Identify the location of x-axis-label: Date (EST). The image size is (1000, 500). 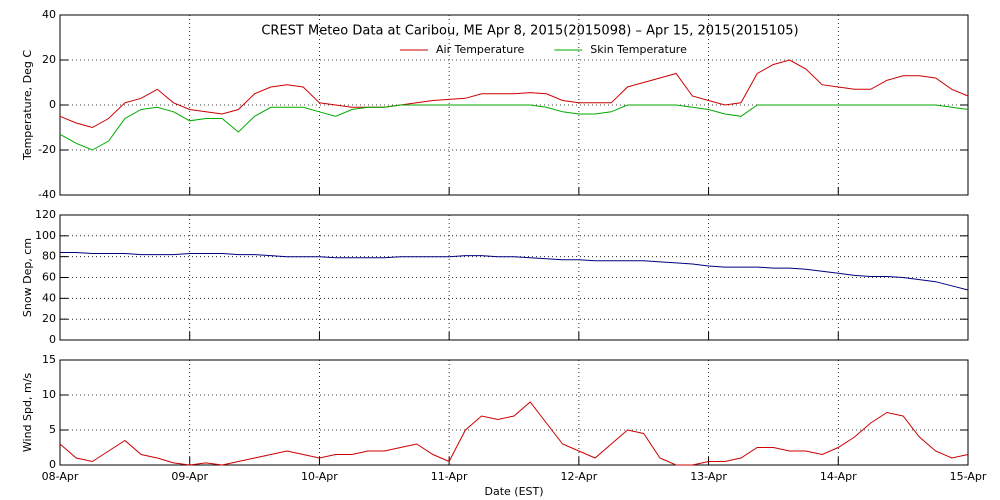
(513, 491).